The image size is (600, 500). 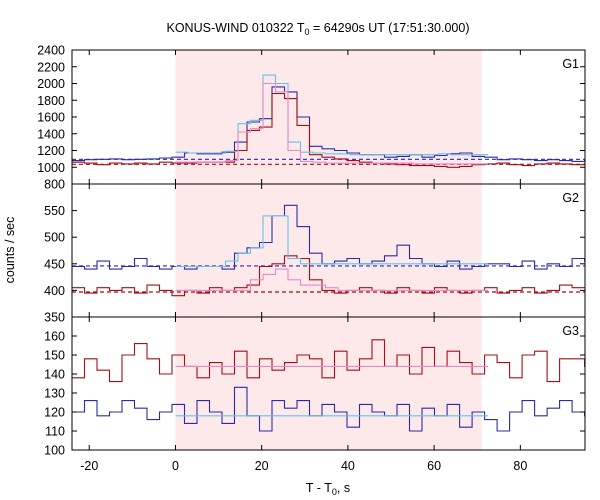 I want to click on panel-g1-series-upper_fit, so click(x=331, y=115).